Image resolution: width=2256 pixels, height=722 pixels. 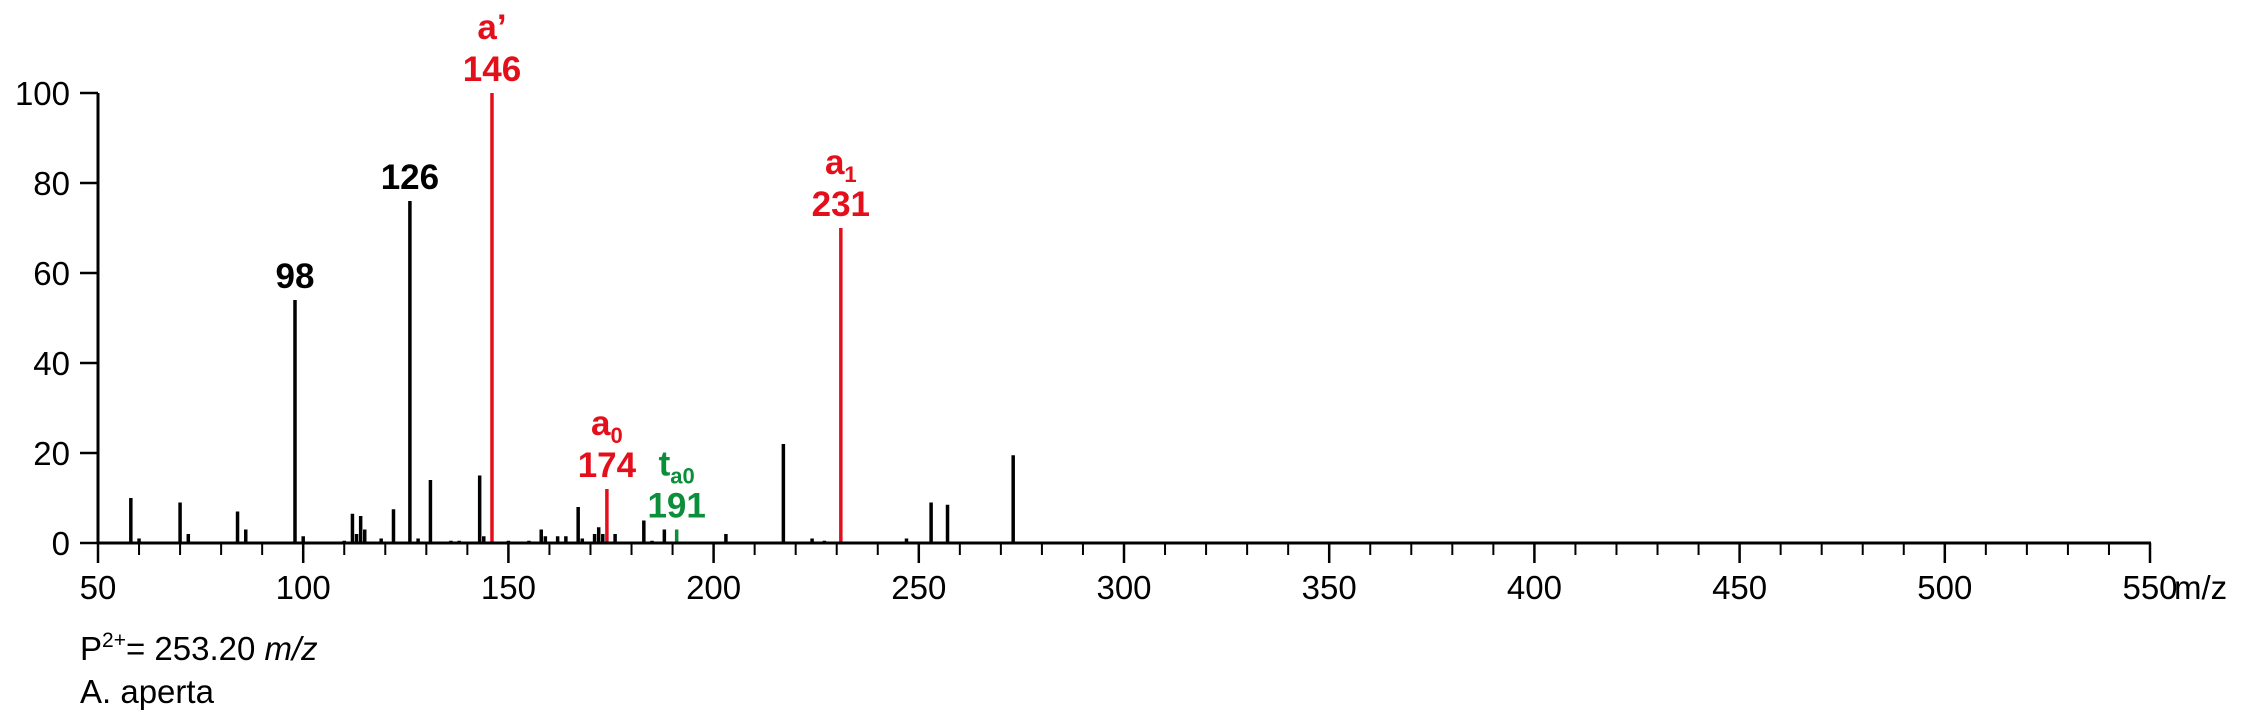 I want to click on x-tick-label: 300, so click(x=1123, y=587).